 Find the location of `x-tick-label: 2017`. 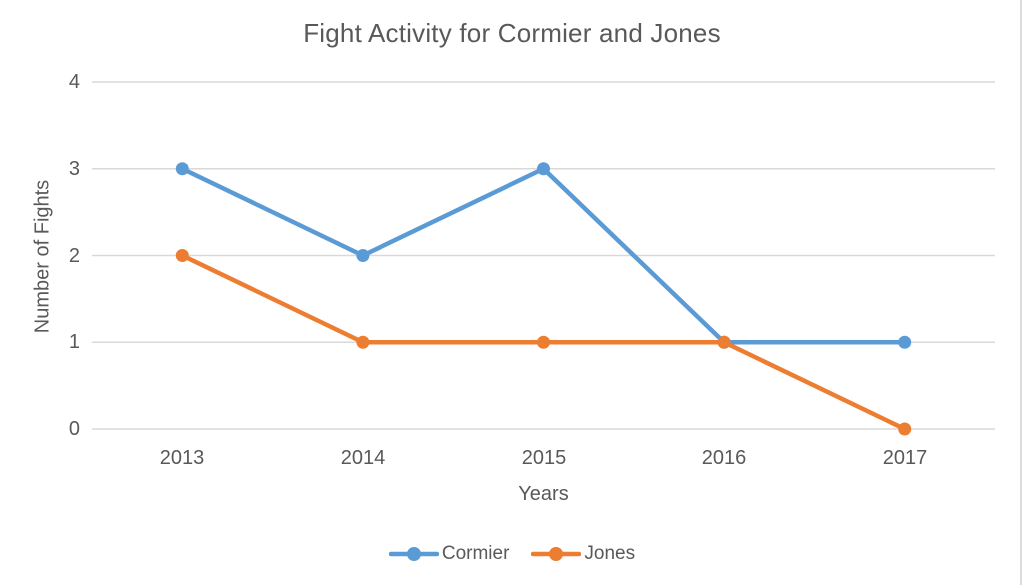

x-tick-label: 2017 is located at coordinates (905, 458).